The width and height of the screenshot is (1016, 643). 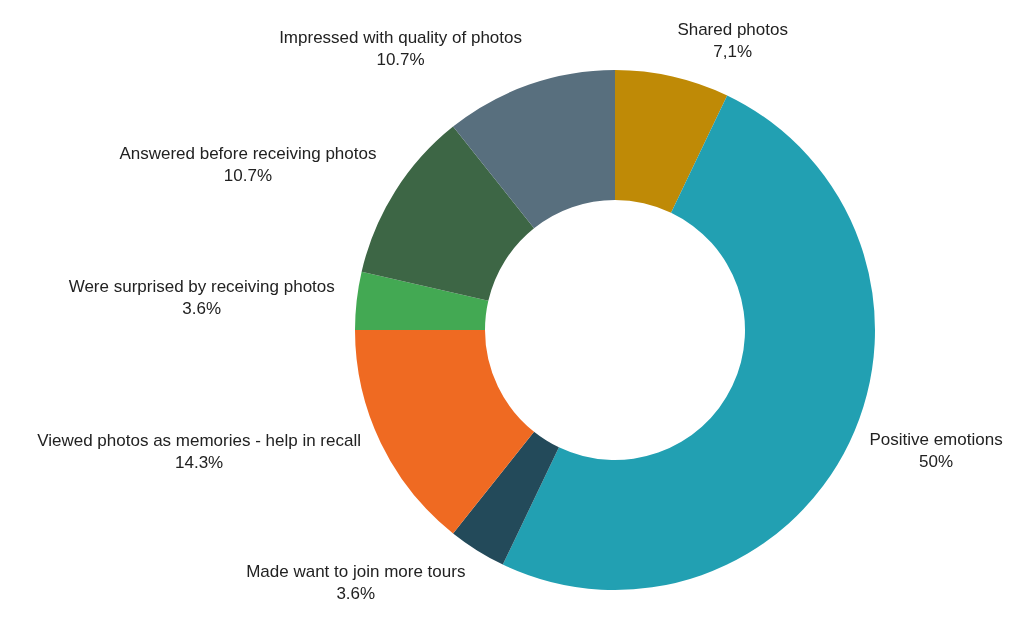 I want to click on slice-label: Positive emotions, so click(x=936, y=440).